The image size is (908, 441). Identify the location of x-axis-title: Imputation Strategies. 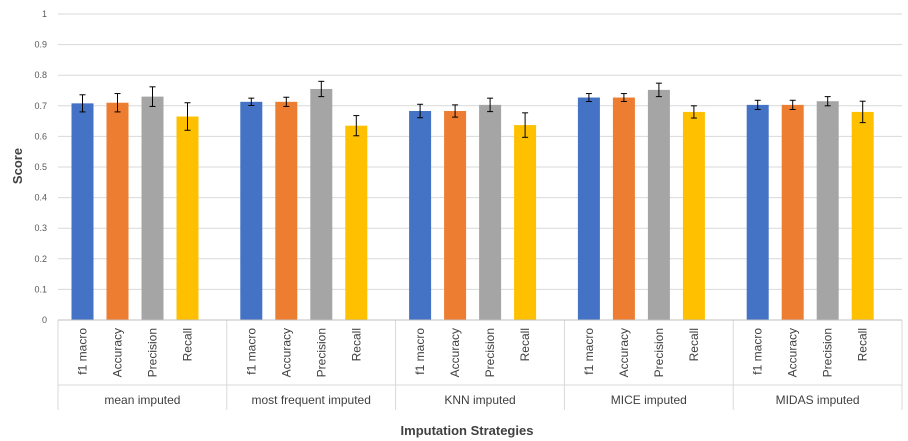
(467, 430).